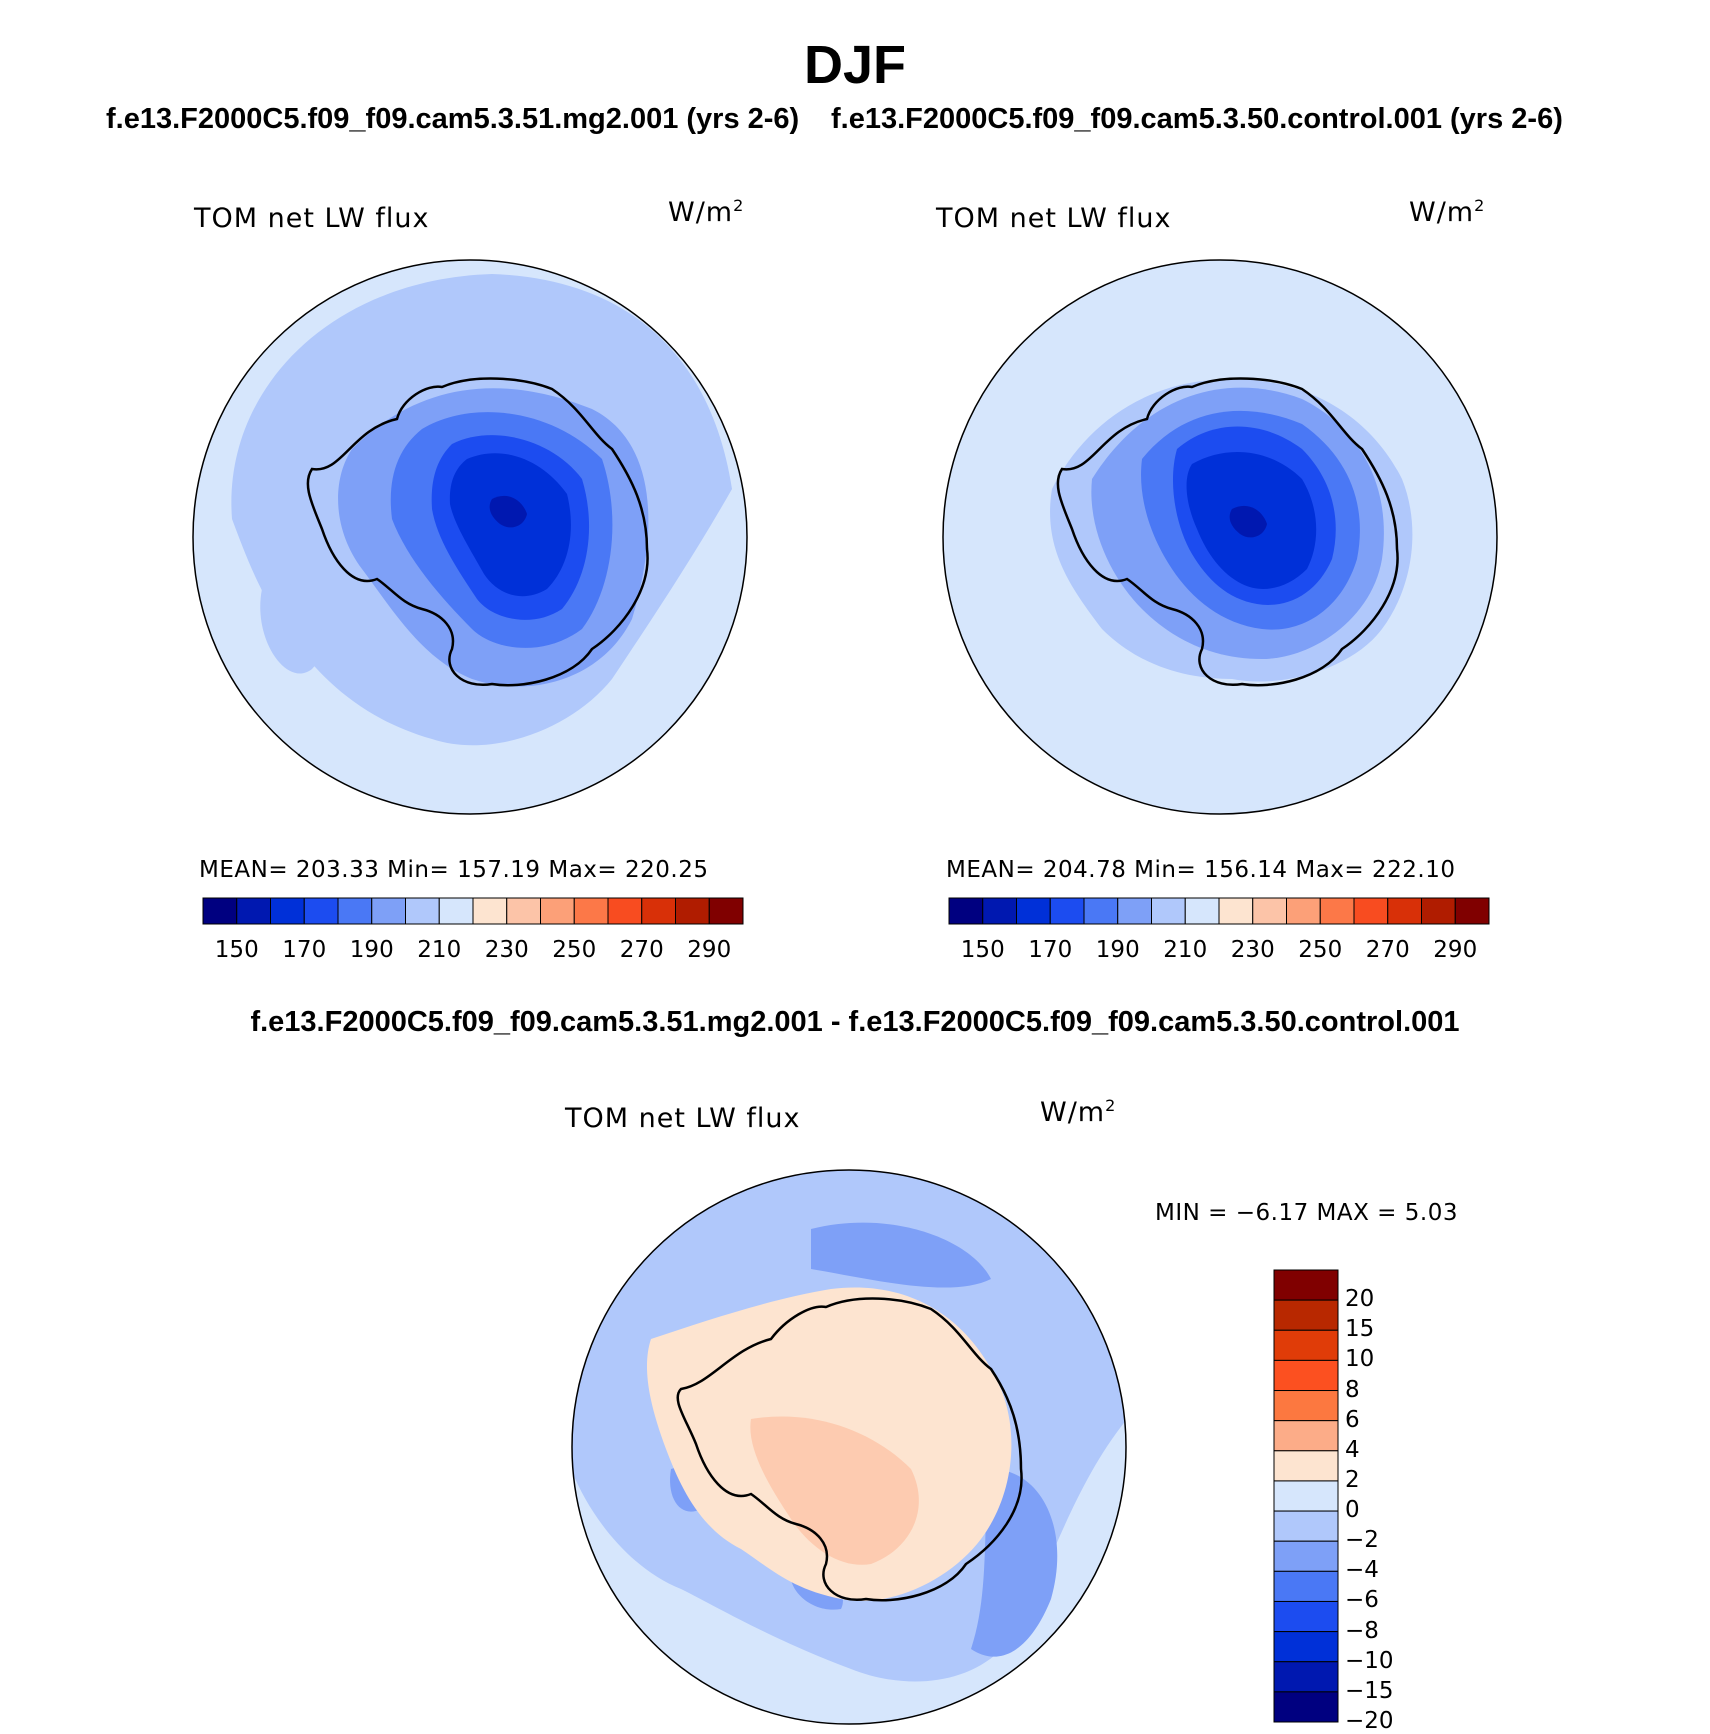 The image size is (1710, 1734). What do you see at coordinates (1201, 870) in the screenshot?
I see `panel2-stats: MEAN= 204.78 Min= 156.14 Max= 222.10` at bounding box center [1201, 870].